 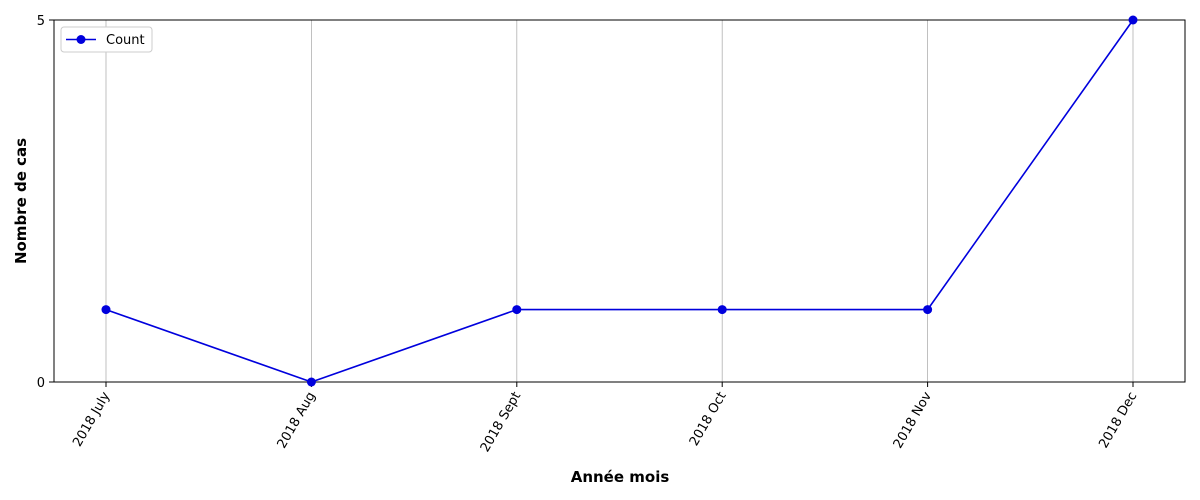 I want to click on legend-box, so click(x=106, y=39).